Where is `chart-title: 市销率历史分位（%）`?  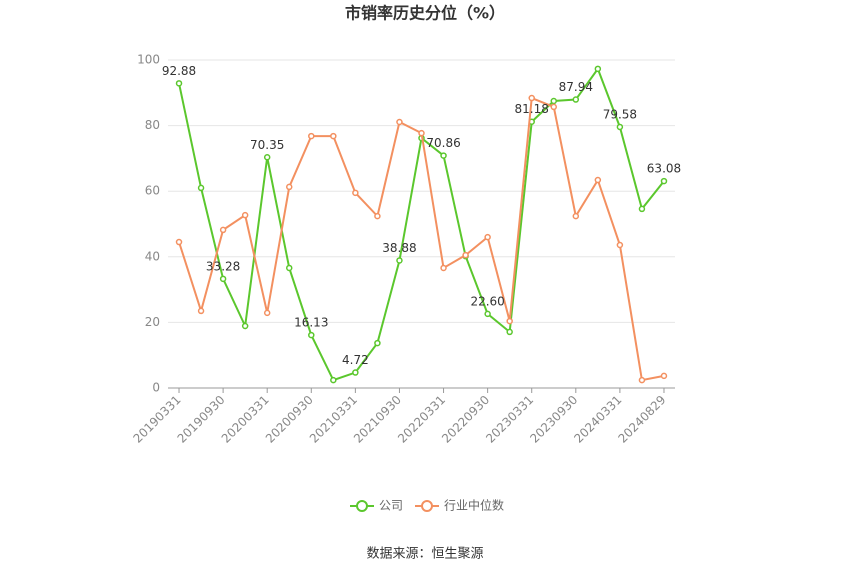
chart-title: 市销率历史分位（%） is located at coordinates (425, 13).